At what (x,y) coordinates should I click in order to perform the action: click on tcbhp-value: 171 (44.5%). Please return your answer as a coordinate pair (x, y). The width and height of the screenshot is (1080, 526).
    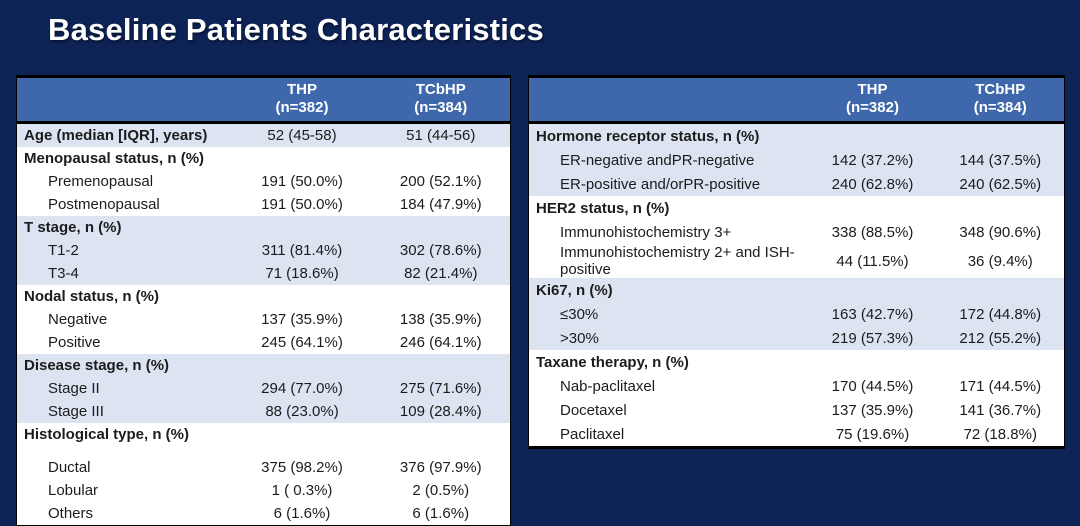
    Looking at the image, I should click on (1000, 386).